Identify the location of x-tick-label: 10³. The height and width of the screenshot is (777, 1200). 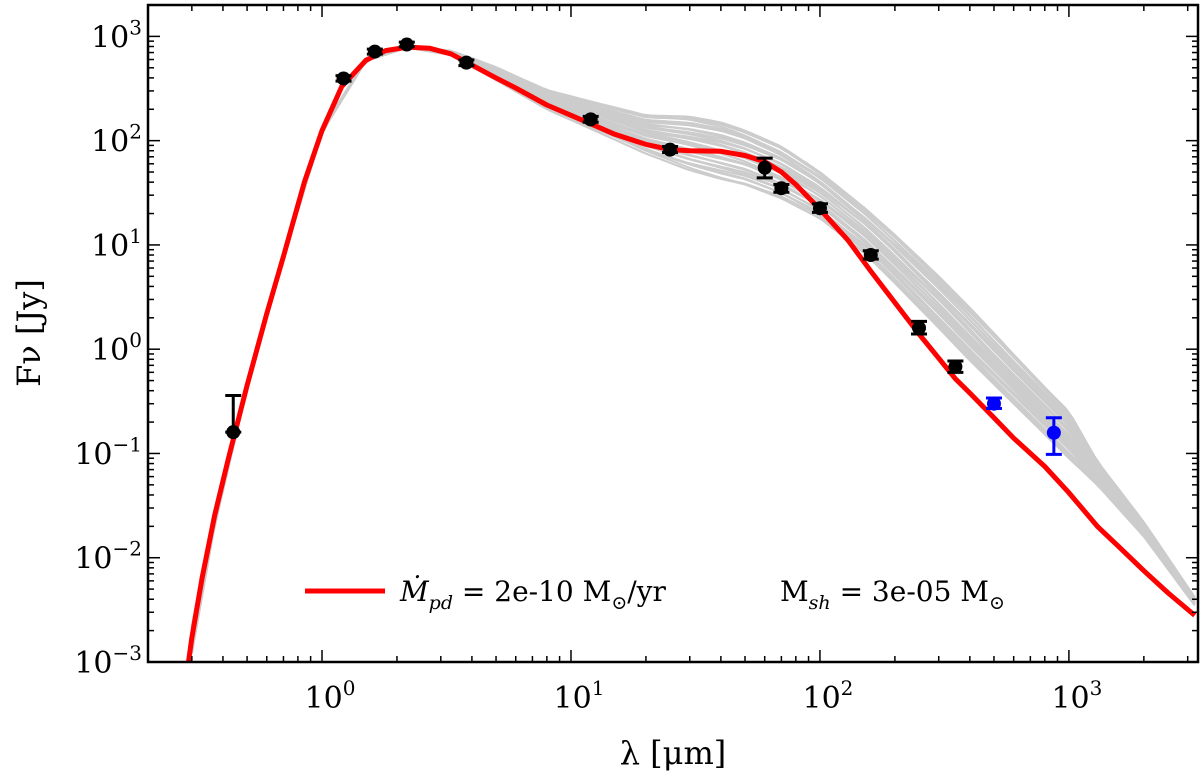
(1076, 696).